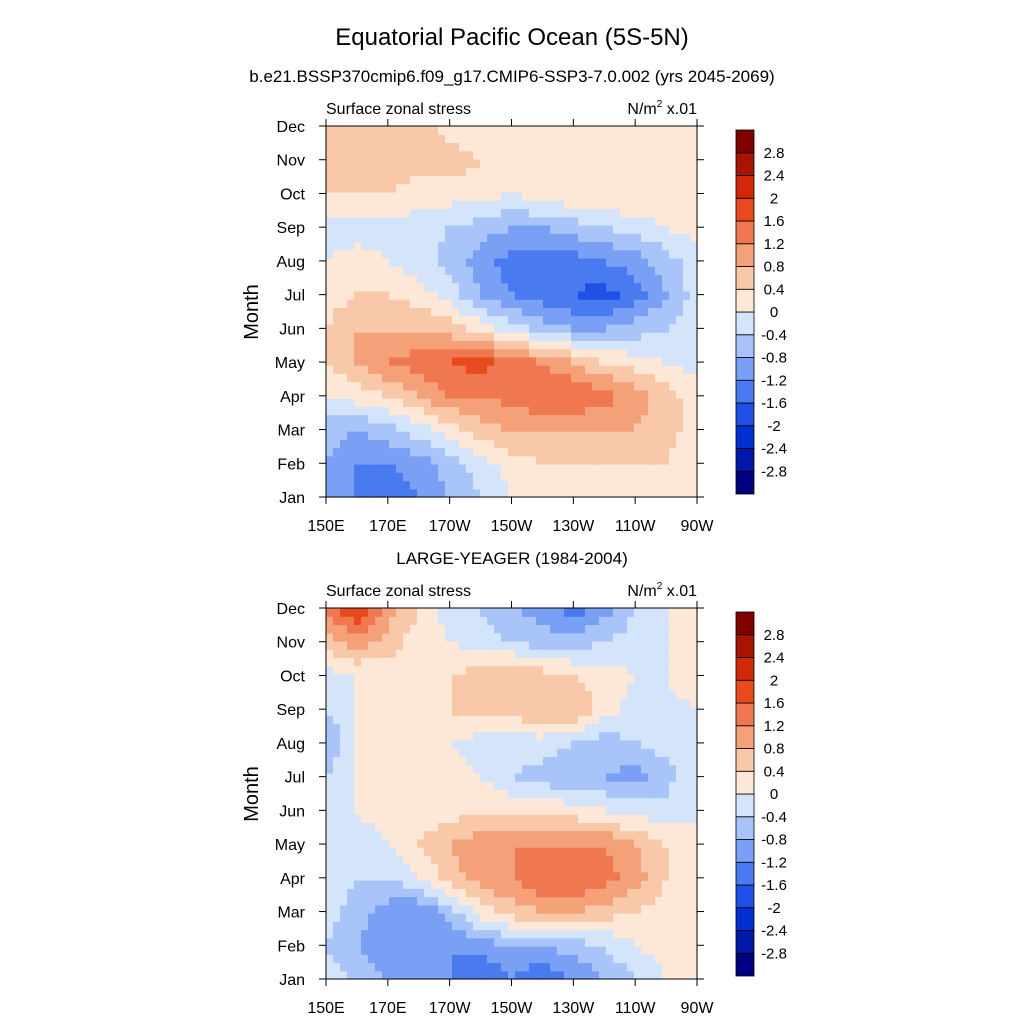 The height and width of the screenshot is (1024, 1024). What do you see at coordinates (450, 526) in the screenshot?
I see `x-tick-label: 170W` at bounding box center [450, 526].